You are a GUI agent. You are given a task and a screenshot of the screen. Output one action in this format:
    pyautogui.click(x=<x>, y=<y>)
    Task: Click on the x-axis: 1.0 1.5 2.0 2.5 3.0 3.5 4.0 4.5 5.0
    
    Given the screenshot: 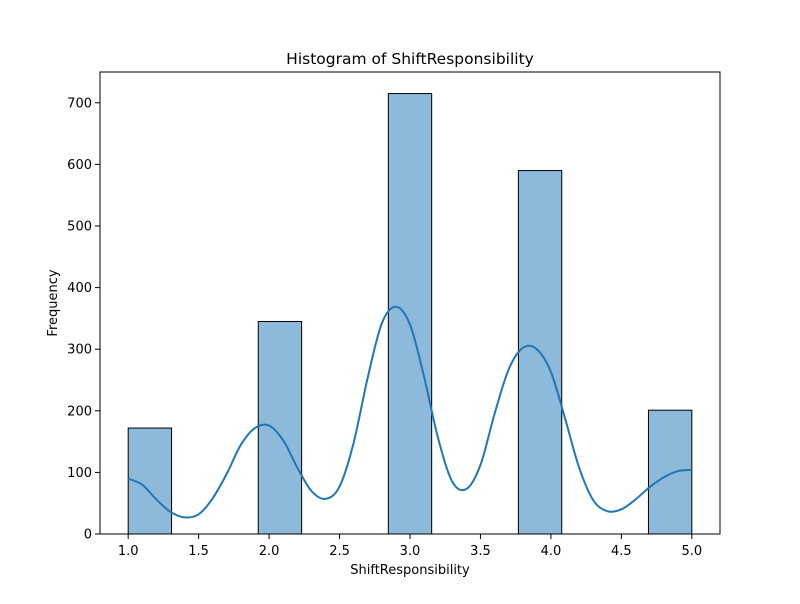 What is the action you would take?
    pyautogui.click(x=410, y=546)
    